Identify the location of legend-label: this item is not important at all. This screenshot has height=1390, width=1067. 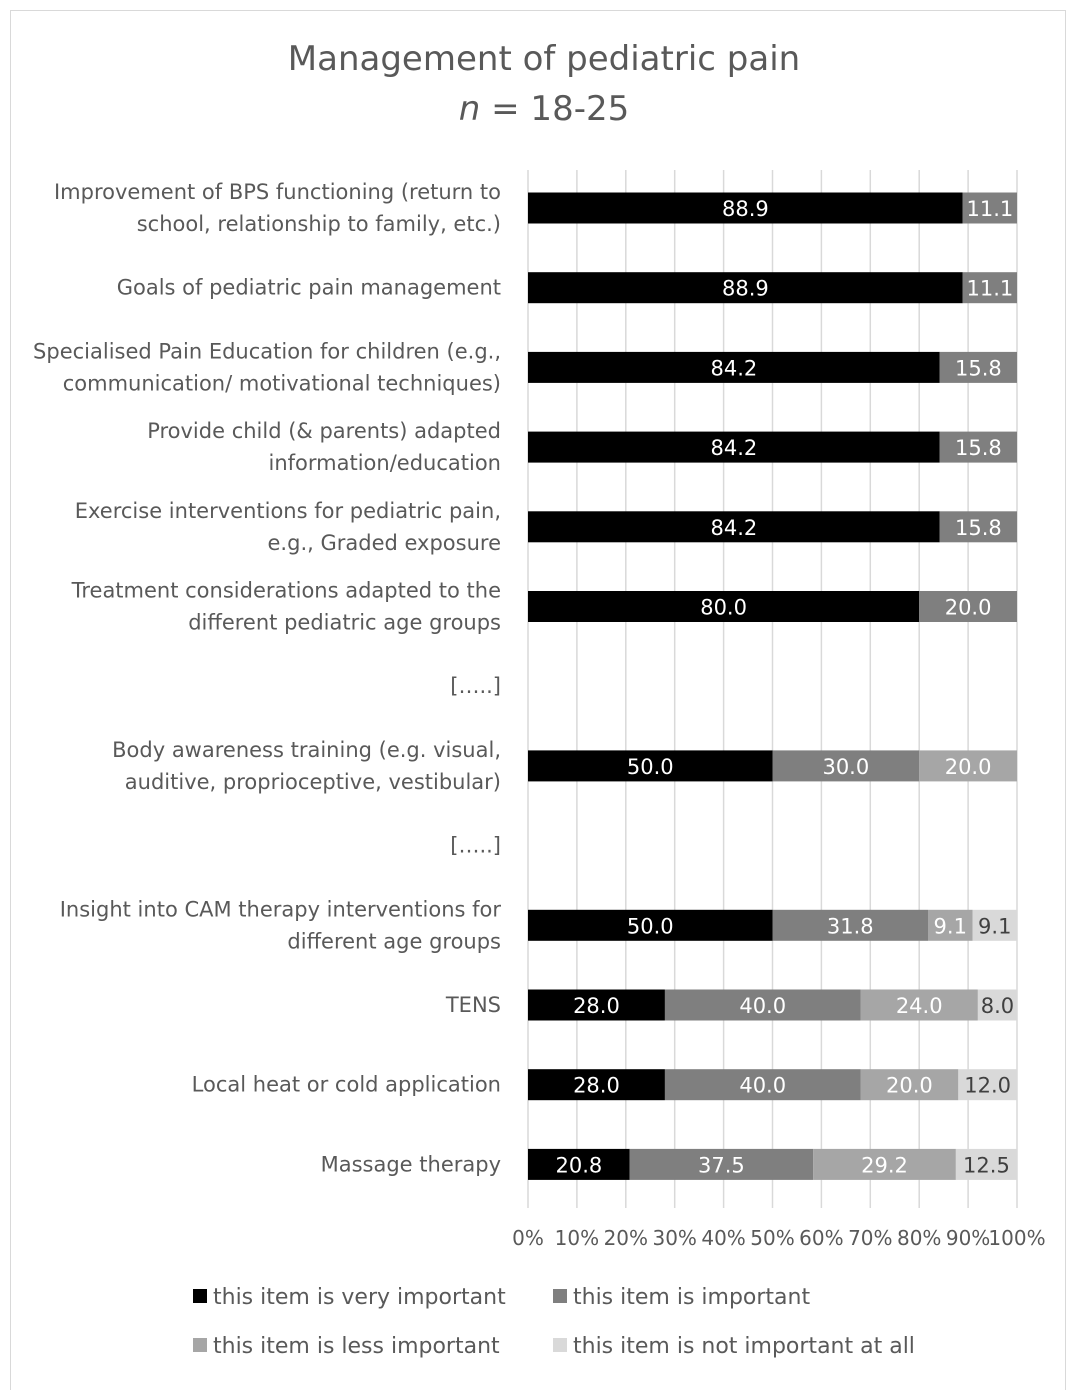
(744, 1346).